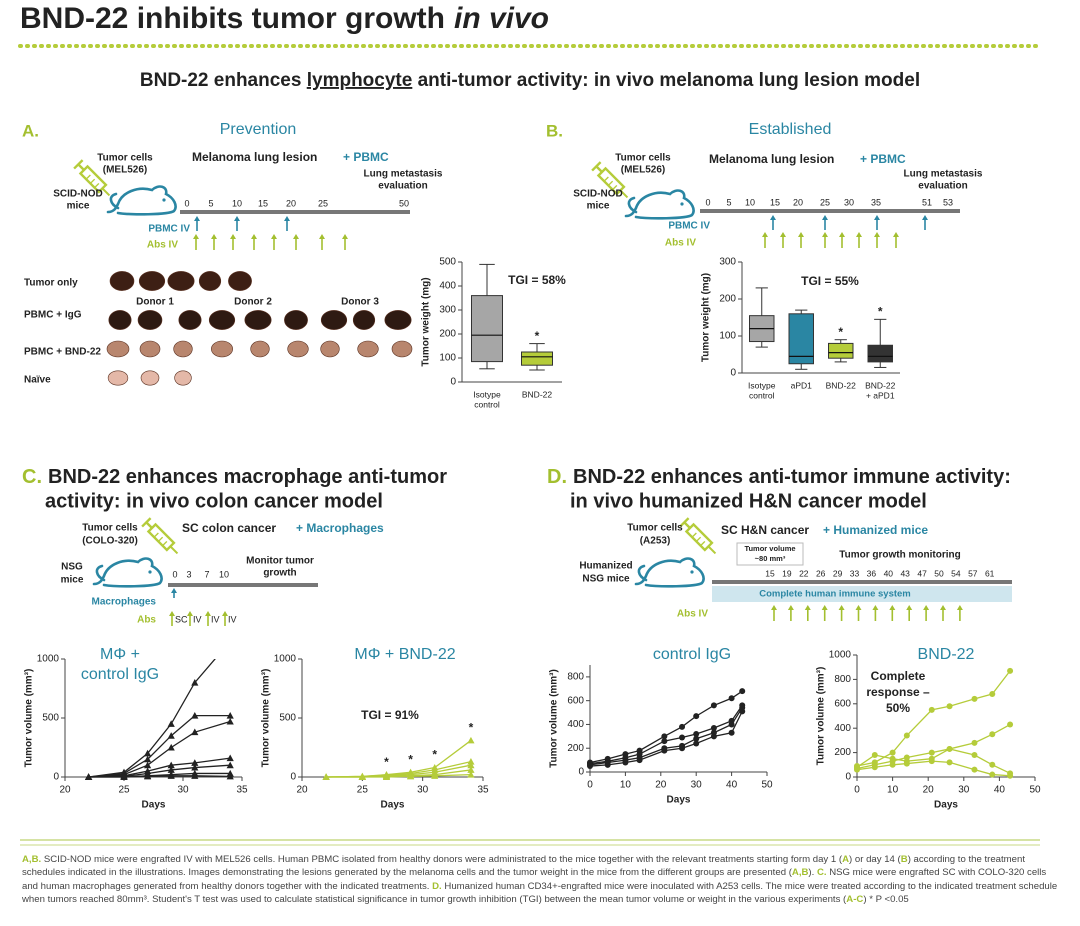  I want to click on subtitle-underlined: lymphocyte, so click(360, 80).